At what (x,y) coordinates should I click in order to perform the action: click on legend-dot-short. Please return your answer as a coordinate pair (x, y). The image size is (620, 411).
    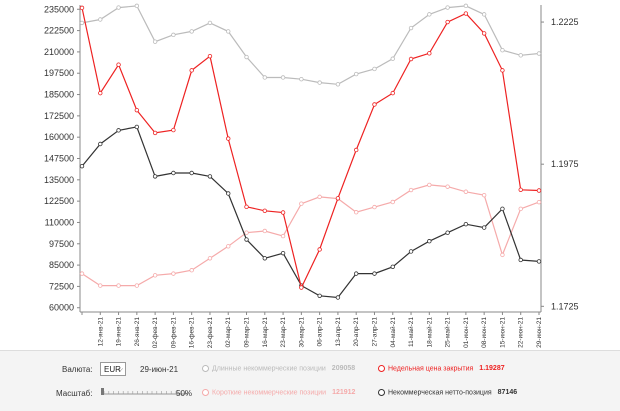
    Looking at the image, I should click on (205, 392).